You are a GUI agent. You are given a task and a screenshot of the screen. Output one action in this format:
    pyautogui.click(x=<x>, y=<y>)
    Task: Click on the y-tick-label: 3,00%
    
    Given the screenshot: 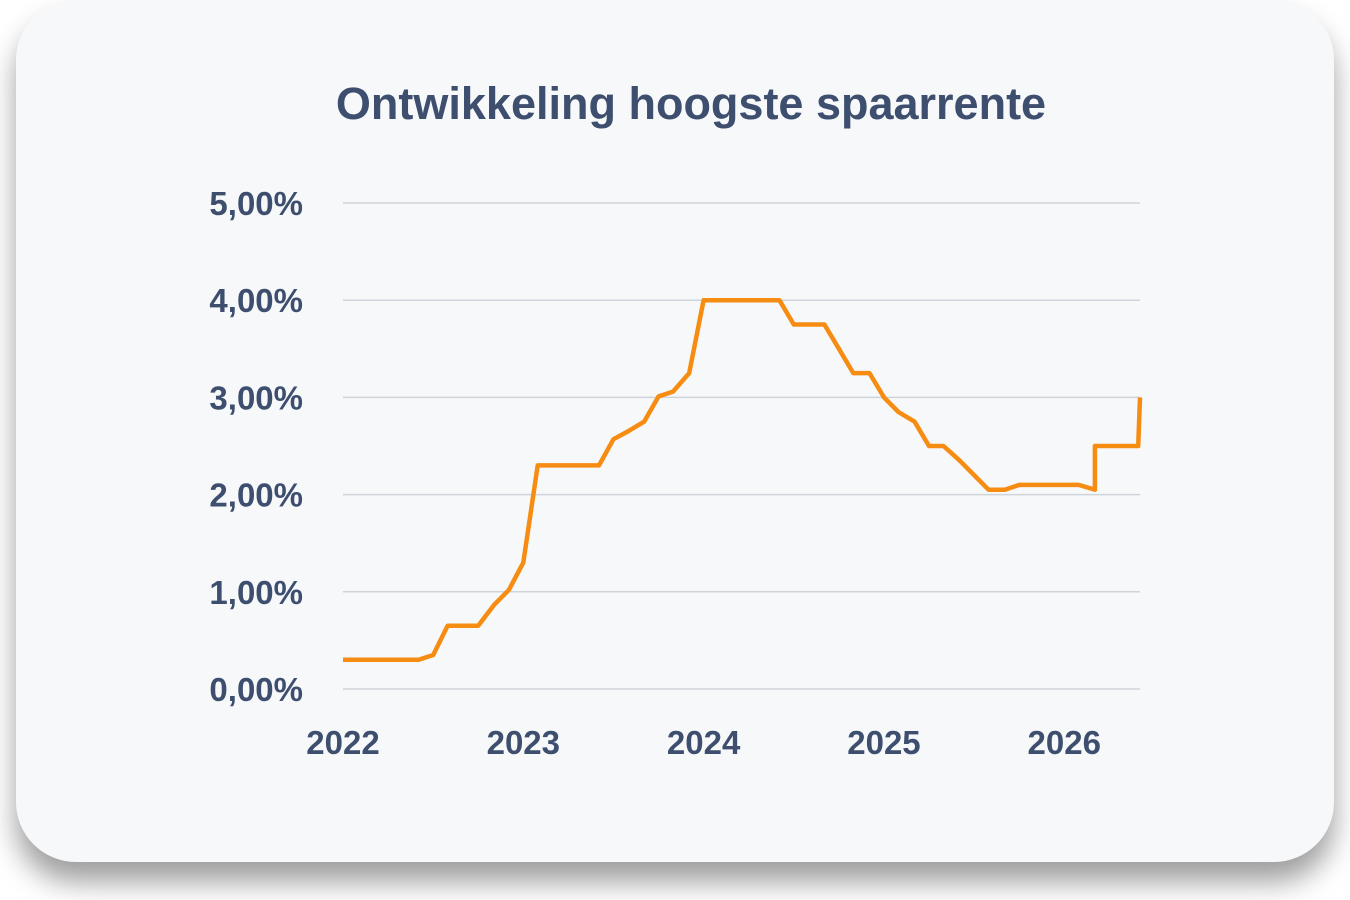 What is the action you would take?
    pyautogui.click(x=256, y=397)
    